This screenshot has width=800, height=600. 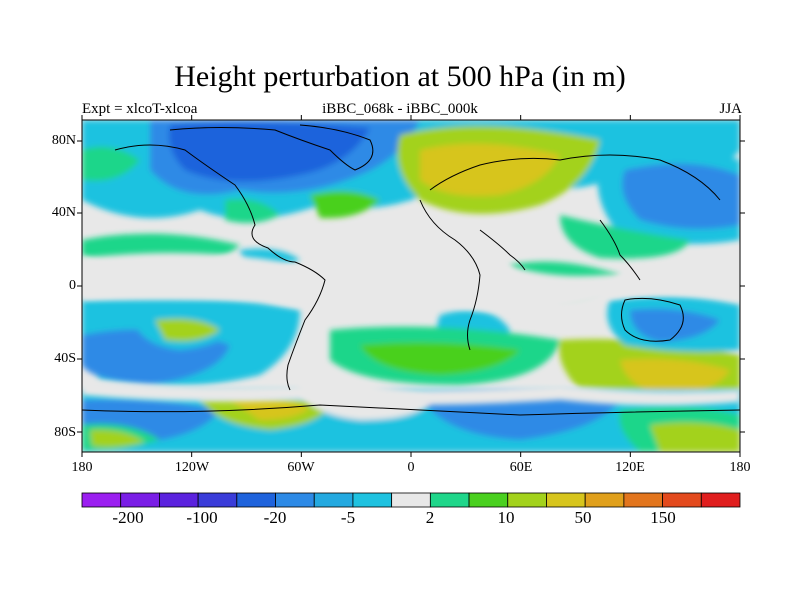 I want to click on colorbar-label: 150, so click(x=663, y=517).